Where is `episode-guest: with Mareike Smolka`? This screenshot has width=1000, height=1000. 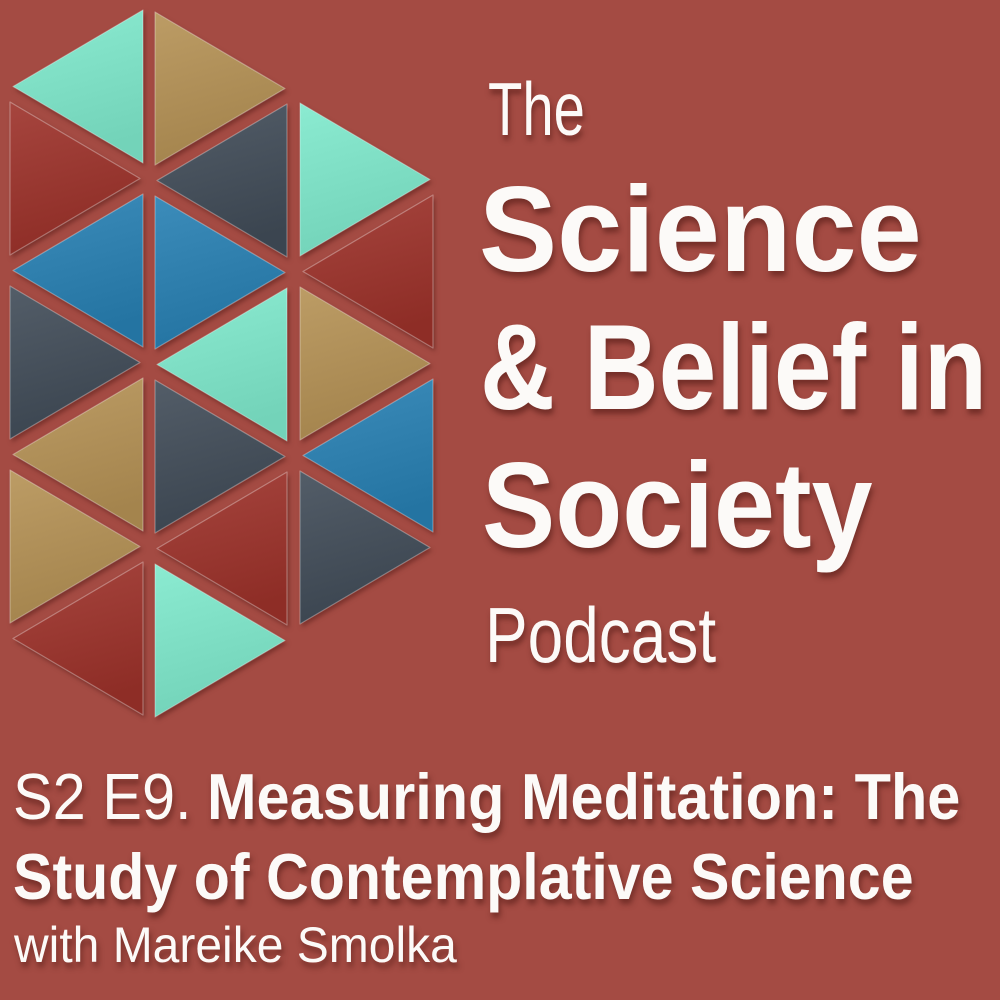 episode-guest: with Mareike Smolka is located at coordinates (235, 945).